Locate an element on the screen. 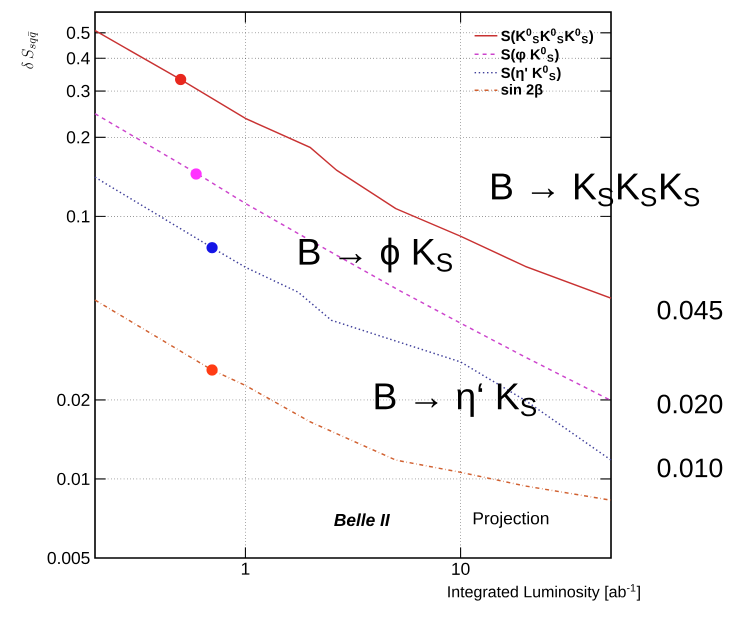 The height and width of the screenshot is (637, 741). y-tick-label: 0.02 is located at coordinates (73, 400).